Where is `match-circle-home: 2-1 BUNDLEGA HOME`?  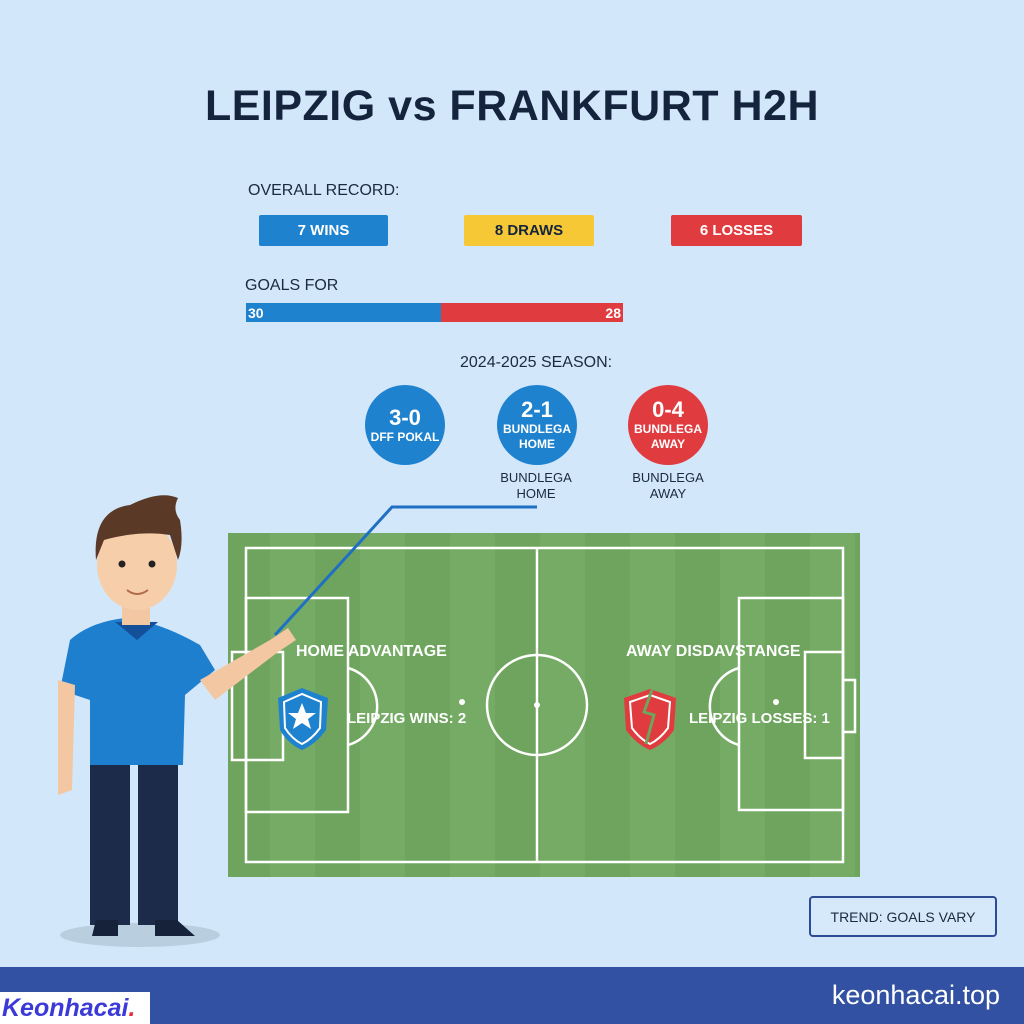
match-circle-home: 2-1 BUNDLEGA HOME is located at coordinates (537, 425).